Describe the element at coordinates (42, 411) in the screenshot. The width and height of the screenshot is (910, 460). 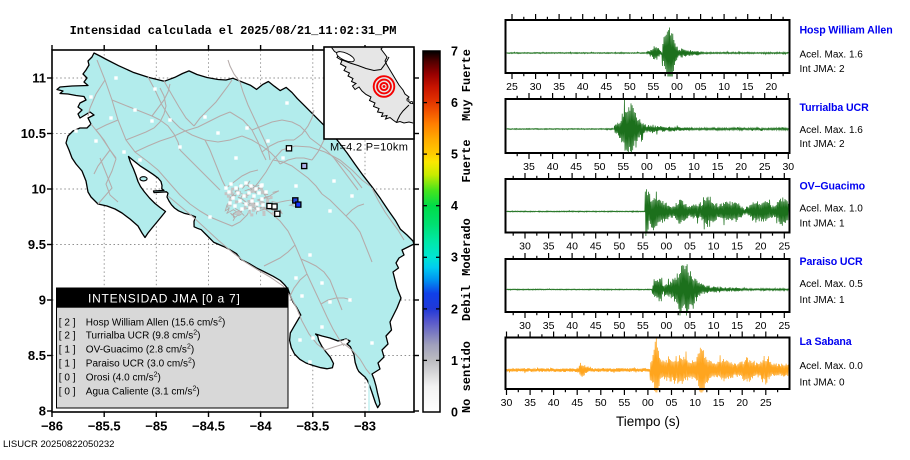
I see `svg-text: 8` at that location.